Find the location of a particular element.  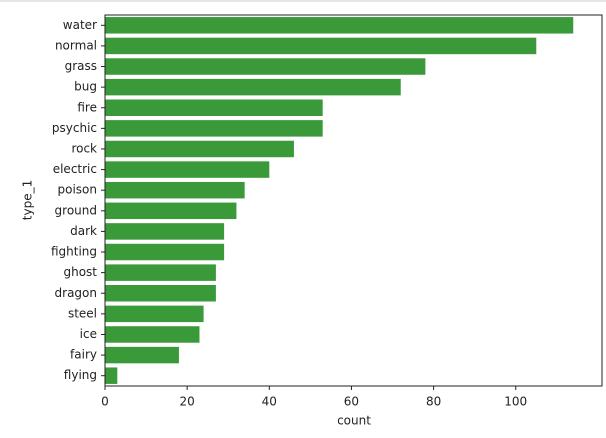

x-tick-label: 80 is located at coordinates (433, 402).